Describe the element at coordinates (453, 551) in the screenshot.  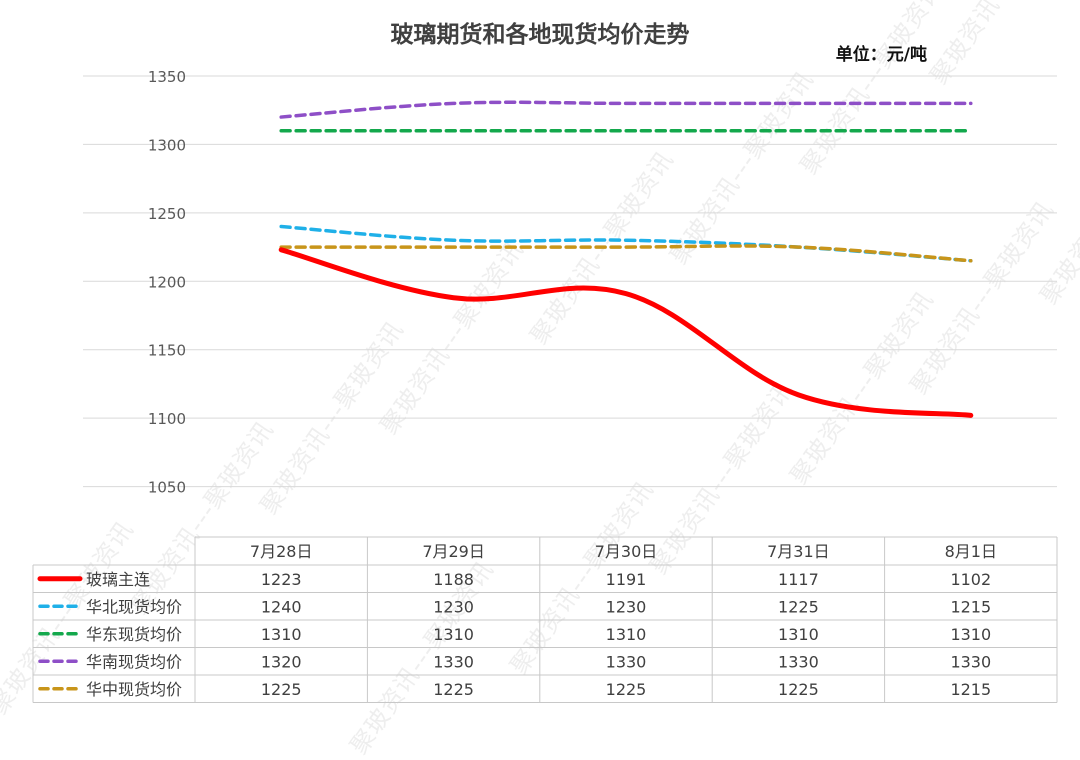
I see `x-tick-label: 7月29日` at that location.